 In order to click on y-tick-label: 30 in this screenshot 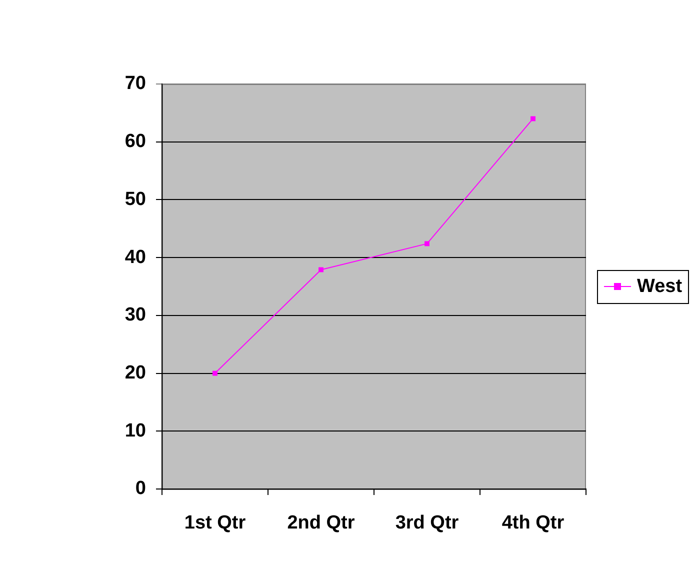, I will do `click(135, 315)`.